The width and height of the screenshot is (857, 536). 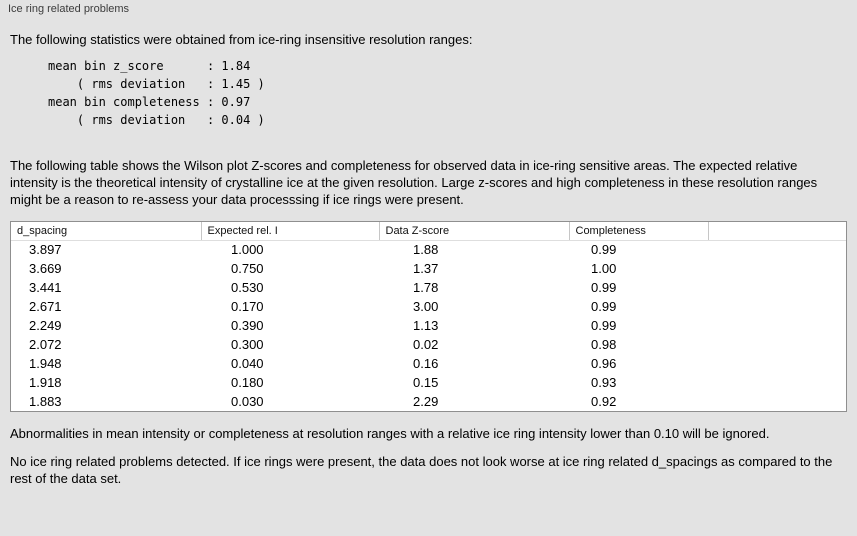 I want to click on table-cell: 0.170, so click(x=247, y=306).